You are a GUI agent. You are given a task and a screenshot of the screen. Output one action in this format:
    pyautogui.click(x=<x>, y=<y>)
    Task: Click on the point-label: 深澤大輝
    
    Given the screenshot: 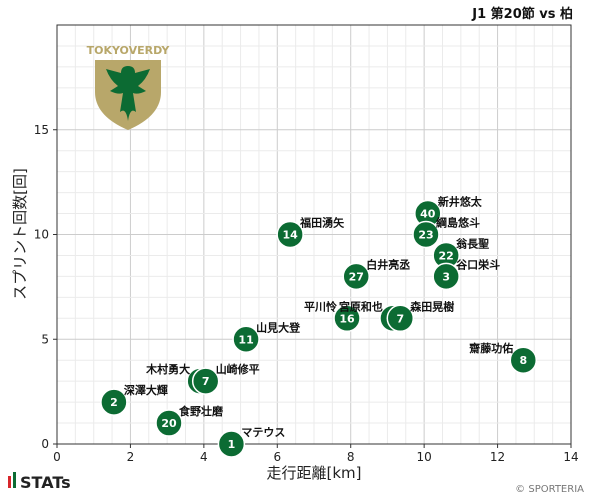 What is the action you would take?
    pyautogui.click(x=146, y=390)
    